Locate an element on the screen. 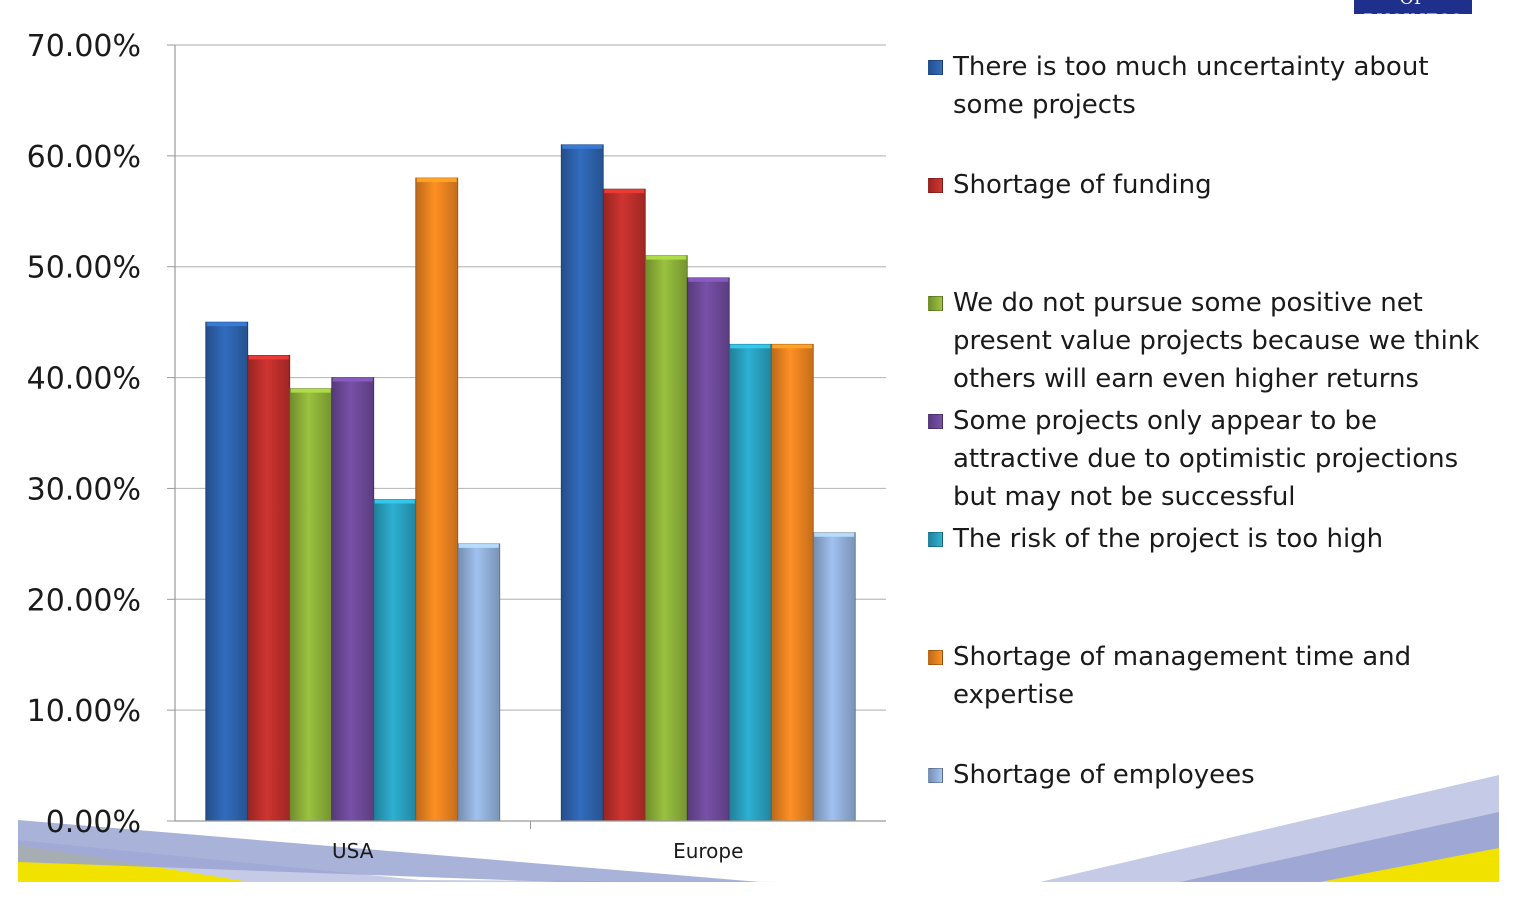  x-axis-tick-labels: USA Europe is located at coordinates (537, 851).